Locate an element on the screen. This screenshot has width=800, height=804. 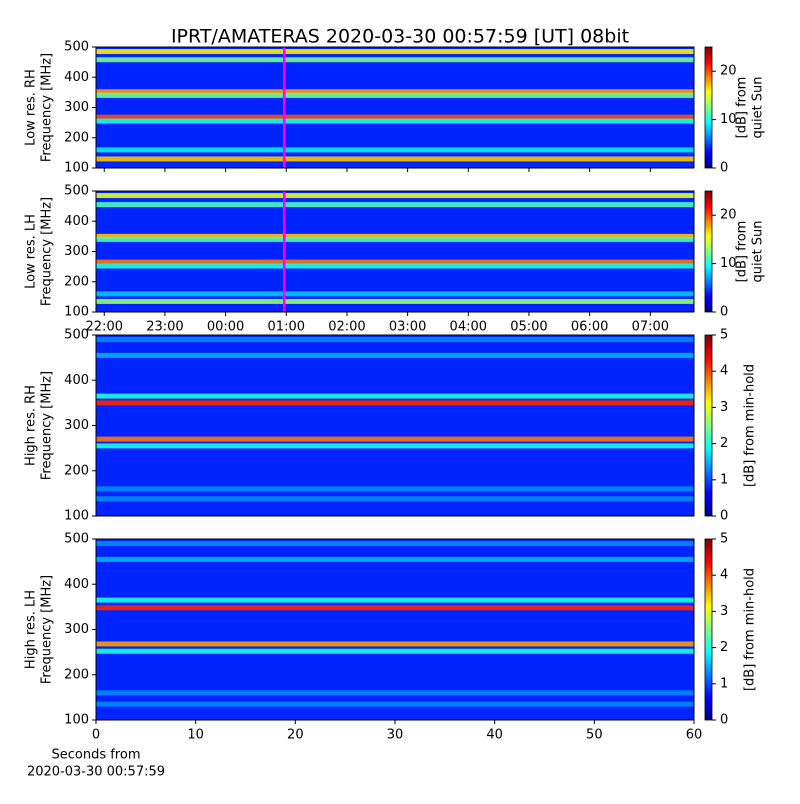
x-tick-label: 03:00 is located at coordinates (407, 327).